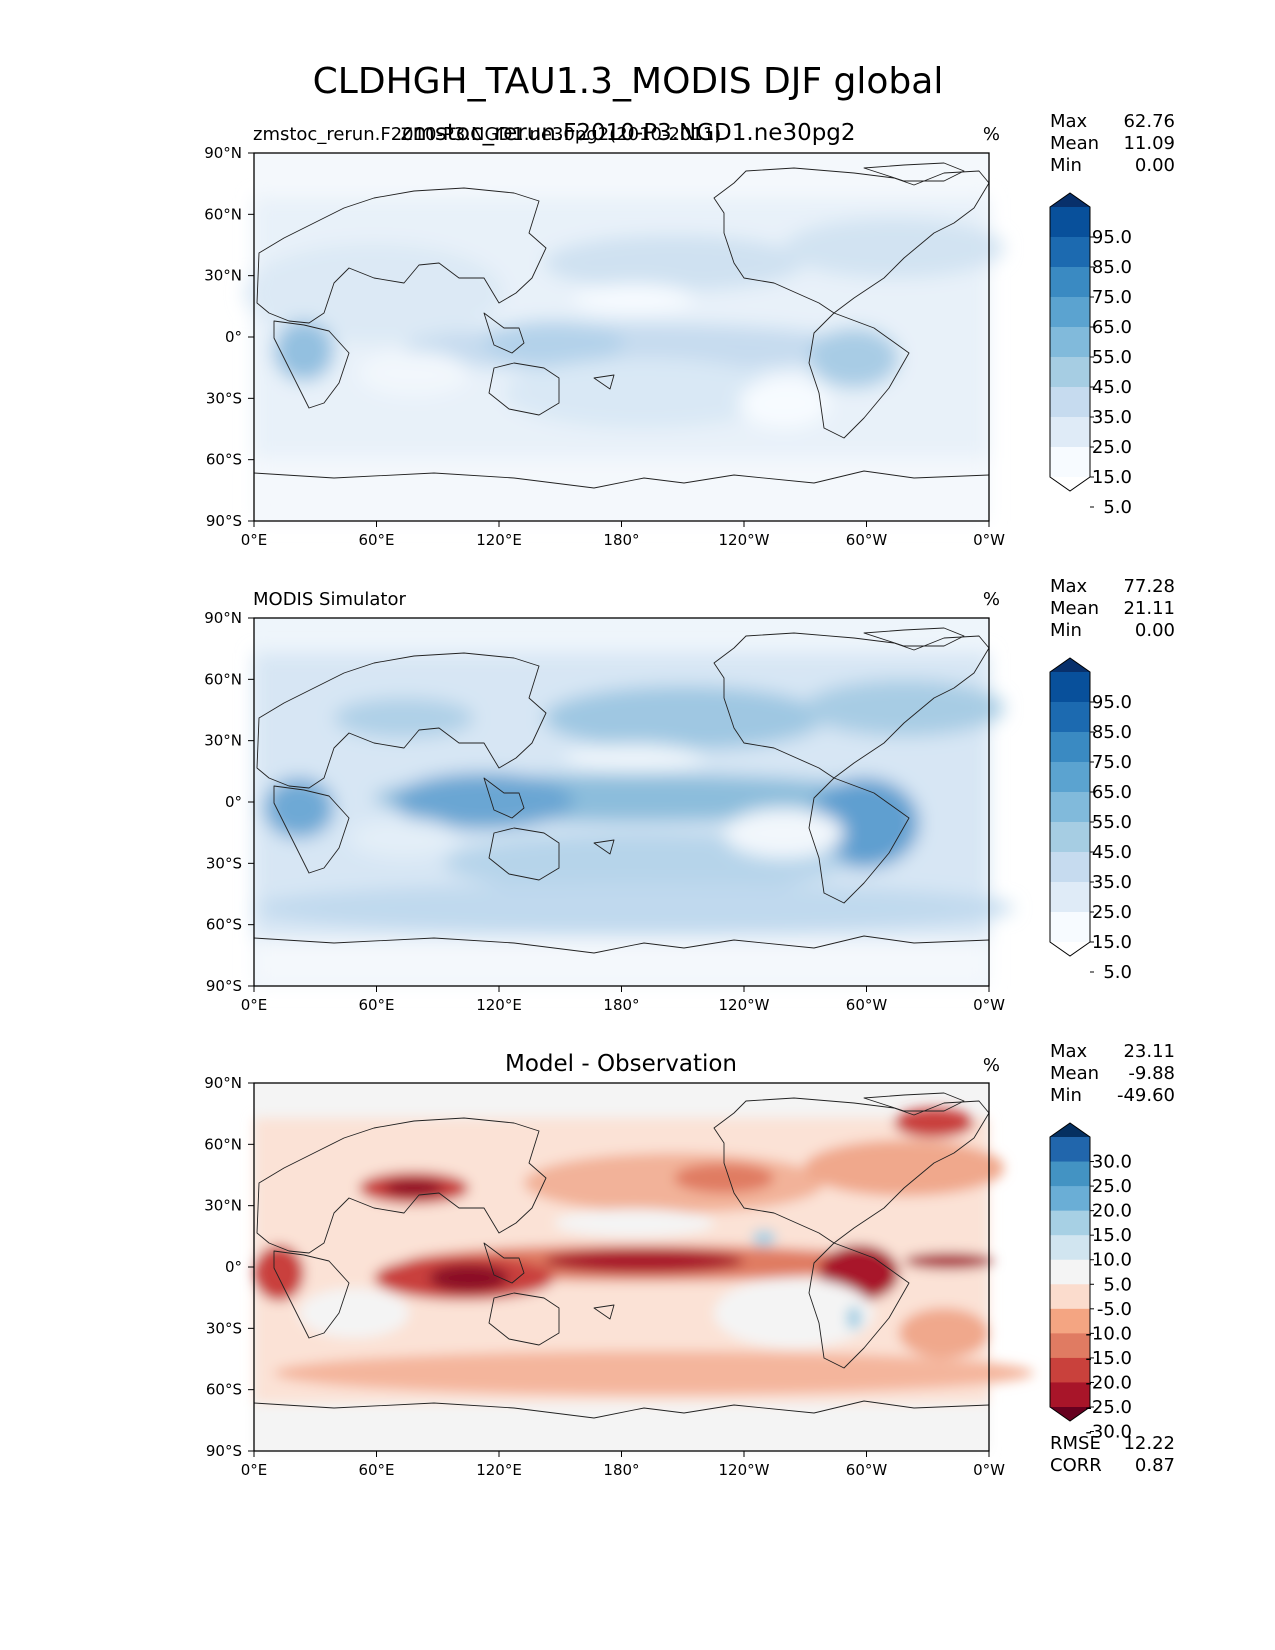 Image resolution: width=1275 pixels, height=1650 pixels. Describe the element at coordinates (223, 679) in the screenshot. I see `y-tick-label: 60°N` at that location.